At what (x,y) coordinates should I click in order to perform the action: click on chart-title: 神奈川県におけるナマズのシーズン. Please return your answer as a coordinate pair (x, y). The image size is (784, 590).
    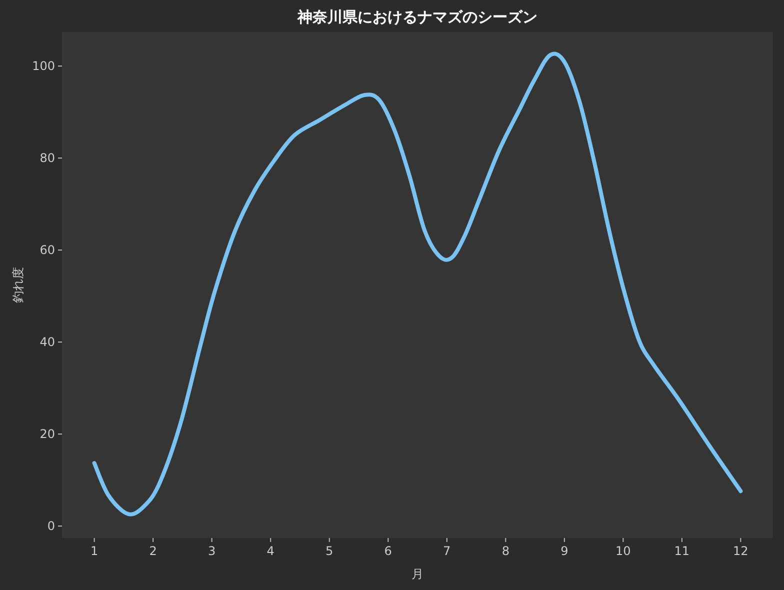
    Looking at the image, I should click on (417, 17).